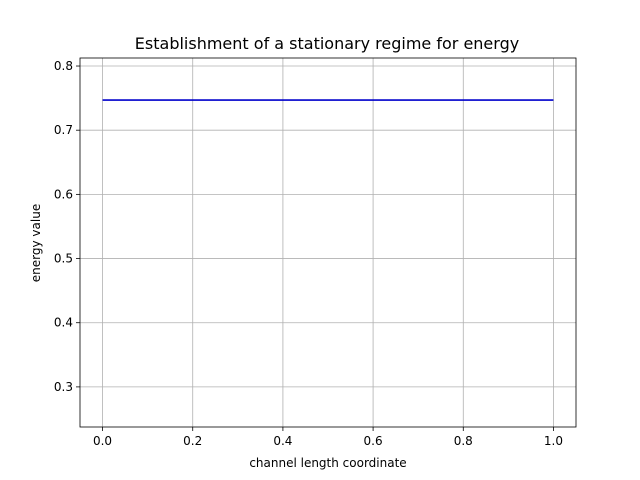 The height and width of the screenshot is (480, 640). What do you see at coordinates (63, 387) in the screenshot?
I see `y-tick-label: 0.3` at bounding box center [63, 387].